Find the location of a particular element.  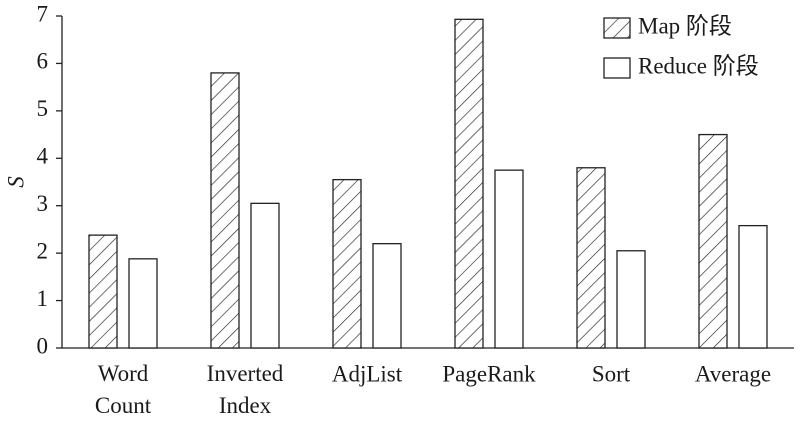

y-tick-label: 5 is located at coordinates (43, 108).